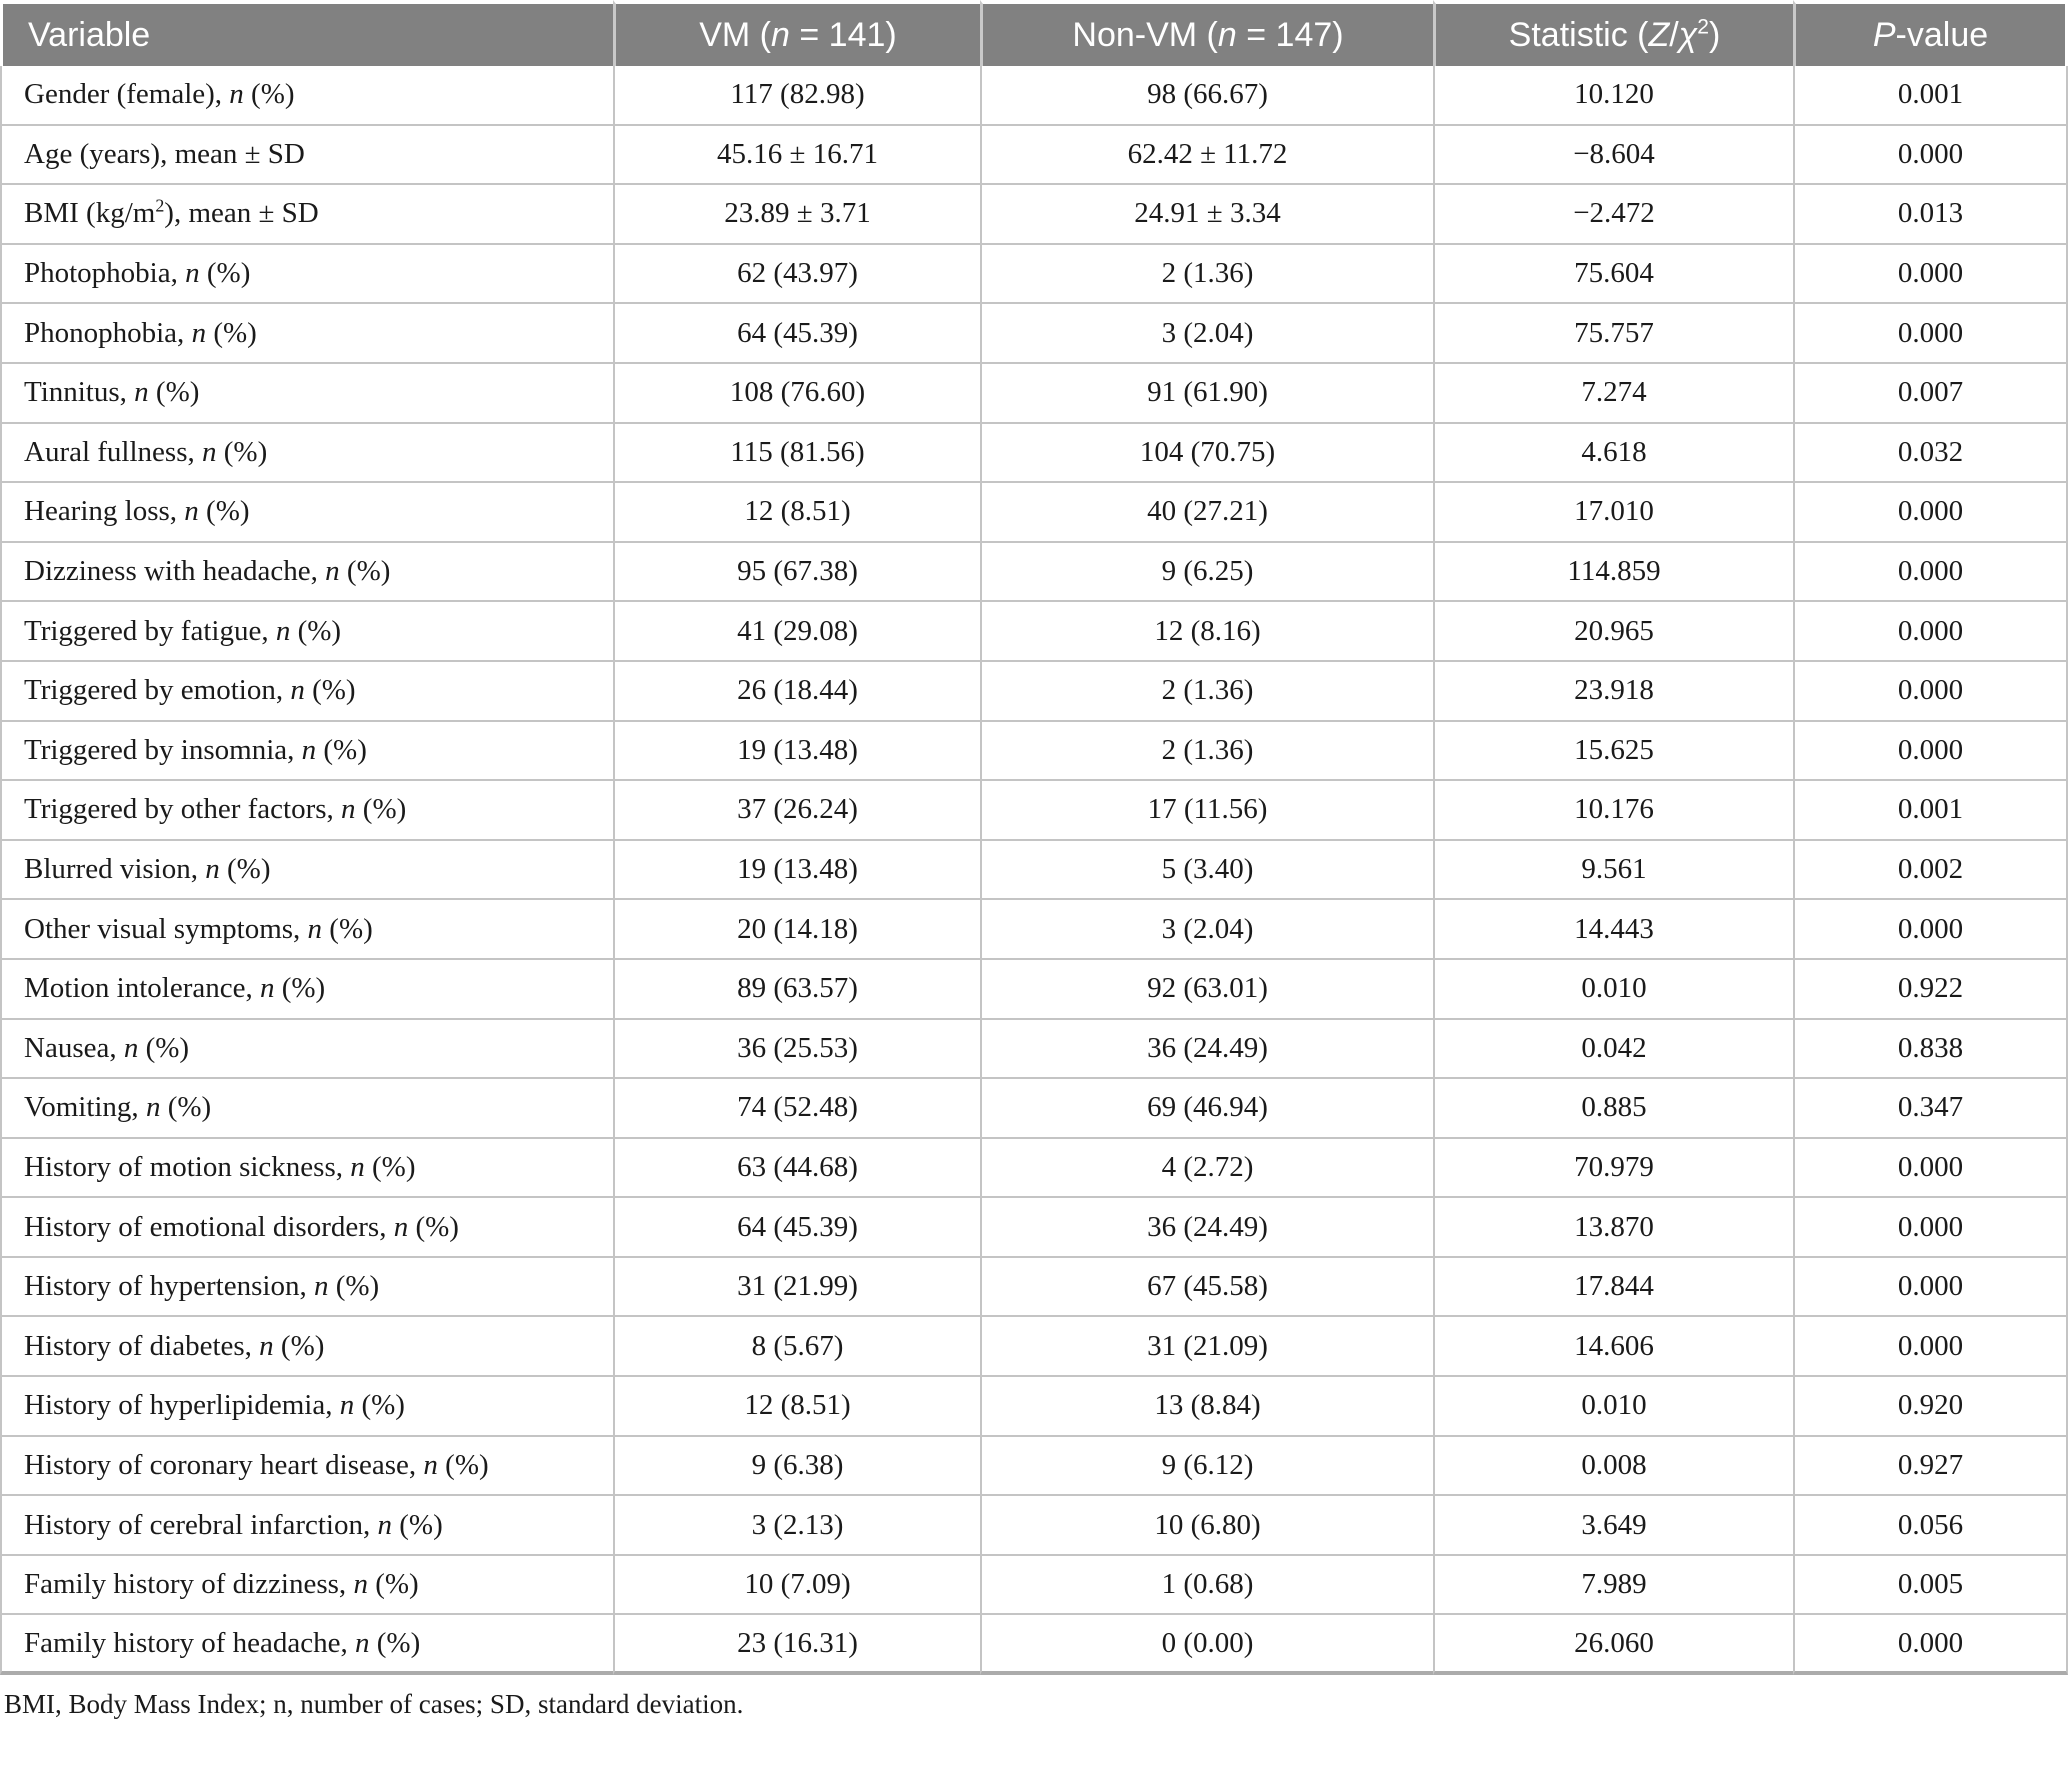 The height and width of the screenshot is (1783, 2068). I want to click on p-value-cell: 0.005, so click(1930, 1585).